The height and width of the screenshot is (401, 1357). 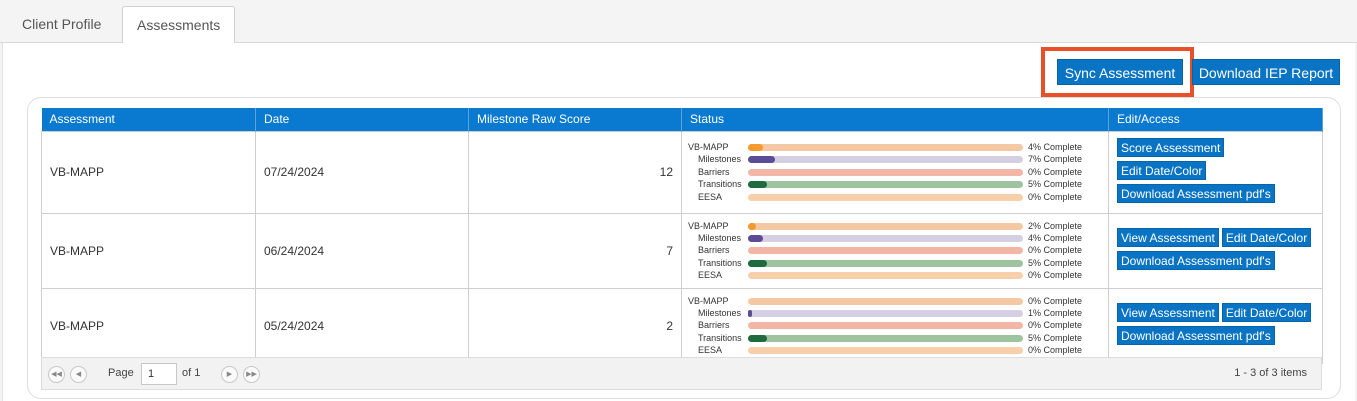 What do you see at coordinates (362, 172) in the screenshot?
I see `date-cell: 07/24/2024` at bounding box center [362, 172].